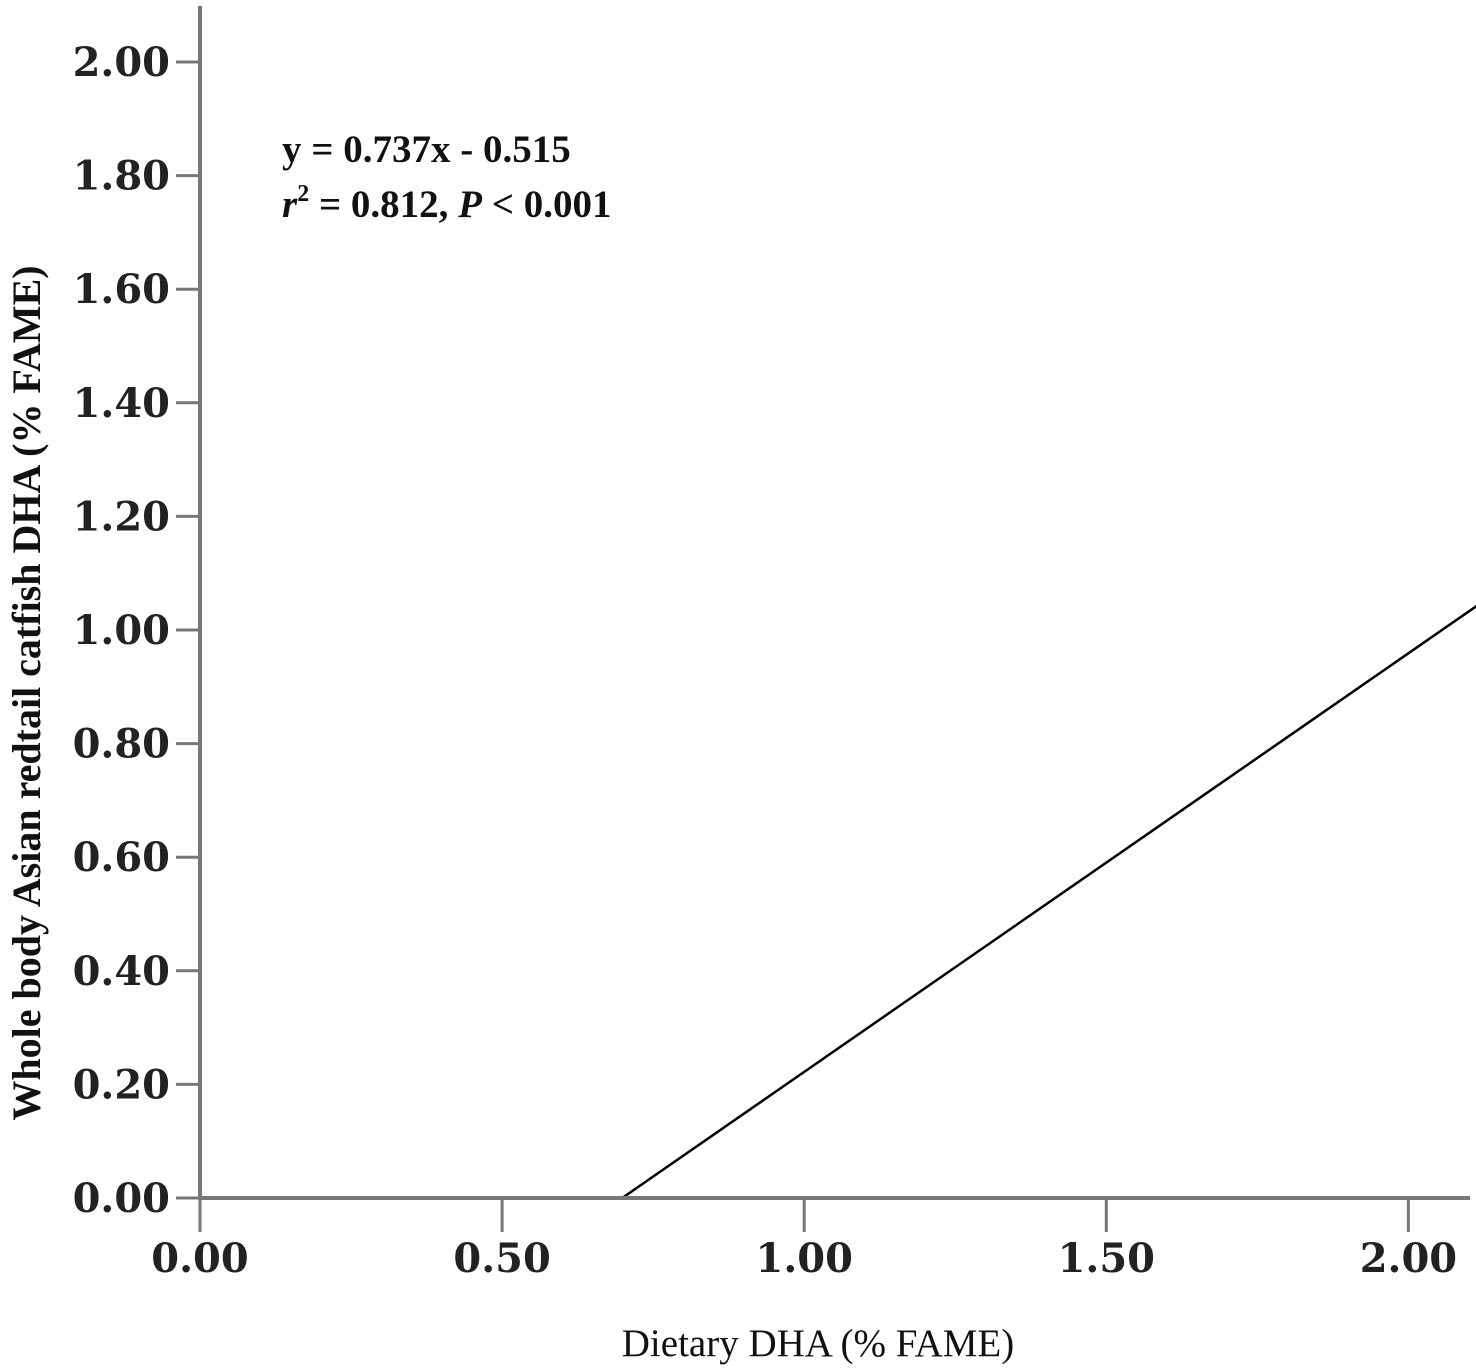  I want to click on y-tick-label: 0.60, so click(121, 857).